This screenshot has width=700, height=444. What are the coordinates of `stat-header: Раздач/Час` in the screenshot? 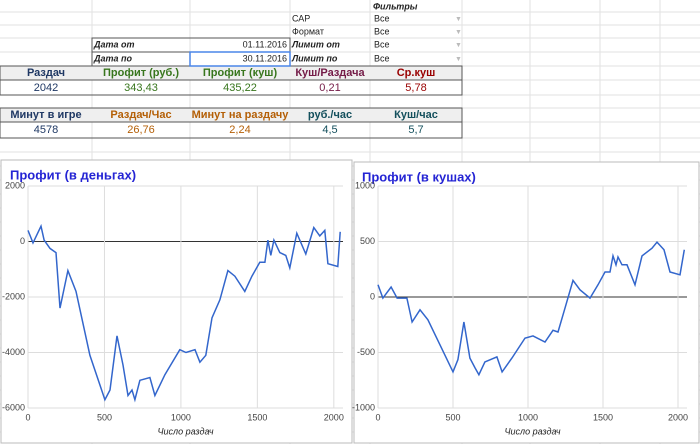 It's located at (140, 115).